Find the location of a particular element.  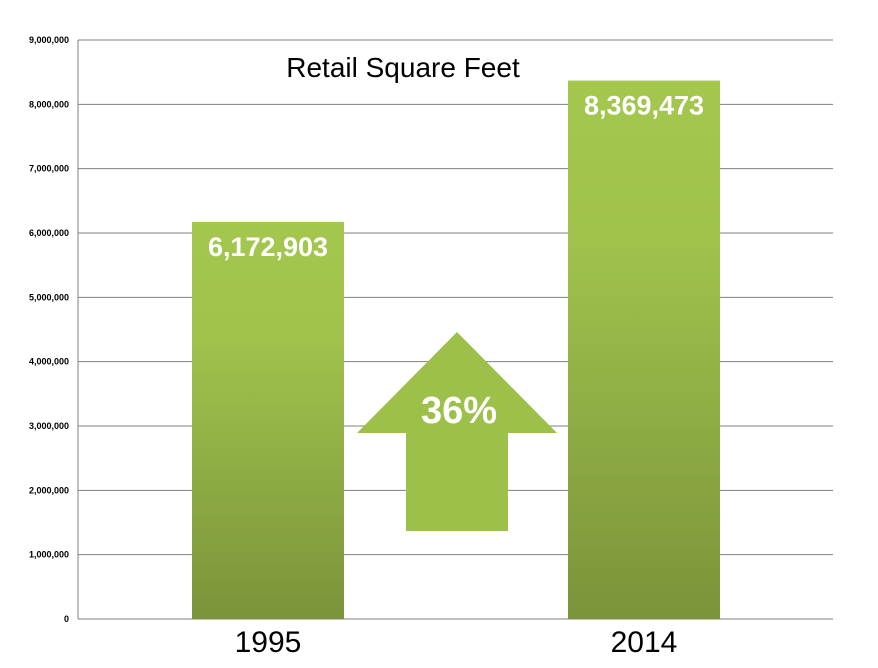

x-axis-tick-labels: 1995 2014 is located at coordinates (456, 642).